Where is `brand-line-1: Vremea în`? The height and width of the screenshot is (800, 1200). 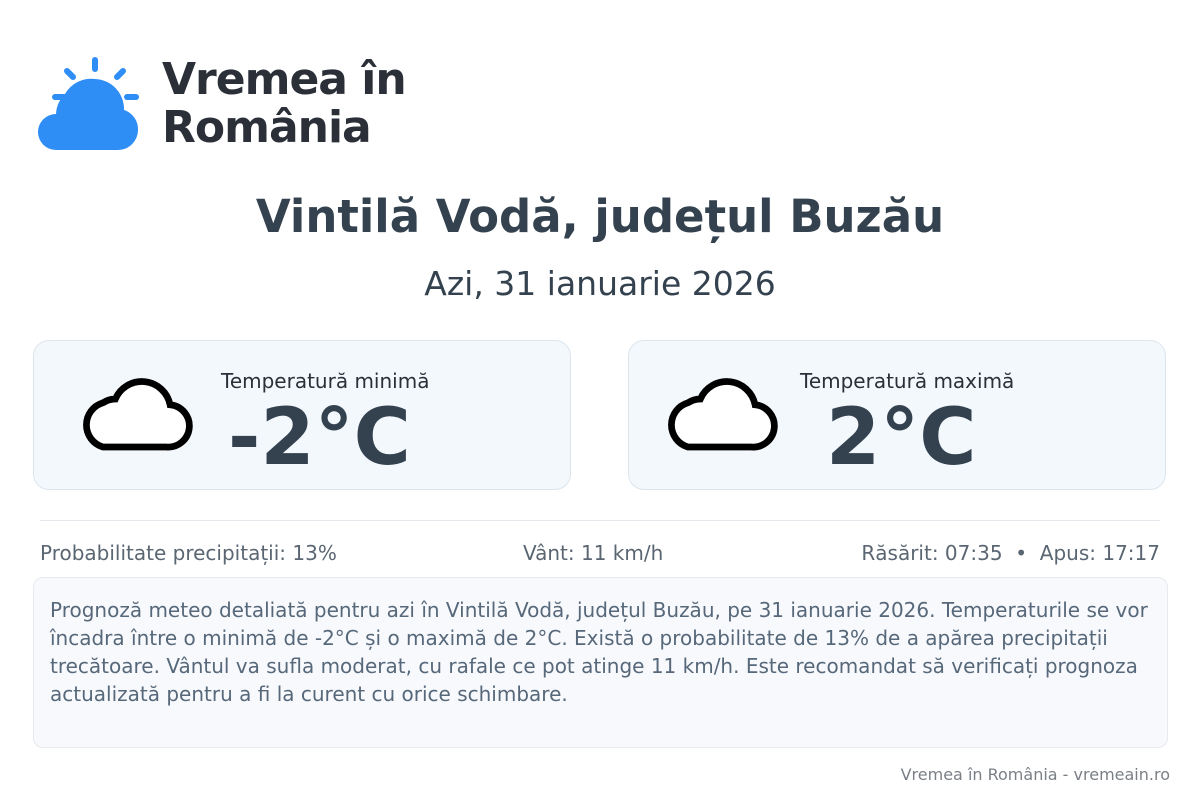
brand-line-1: Vremea în is located at coordinates (284, 79).